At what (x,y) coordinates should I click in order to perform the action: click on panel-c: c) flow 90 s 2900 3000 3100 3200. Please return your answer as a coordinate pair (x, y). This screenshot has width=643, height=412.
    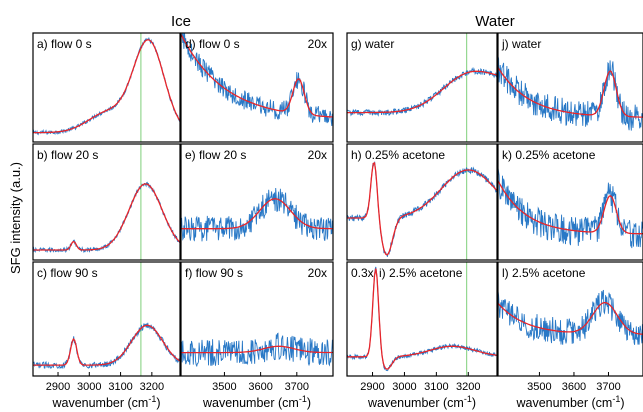
    Looking at the image, I should click on (106, 327).